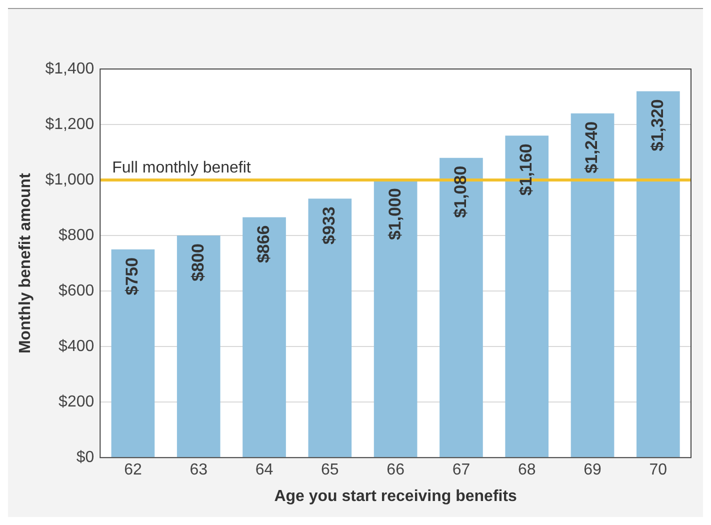 This screenshot has width=711, height=525. I want to click on x-axis-title: Age you start receiving benefits, so click(396, 496).